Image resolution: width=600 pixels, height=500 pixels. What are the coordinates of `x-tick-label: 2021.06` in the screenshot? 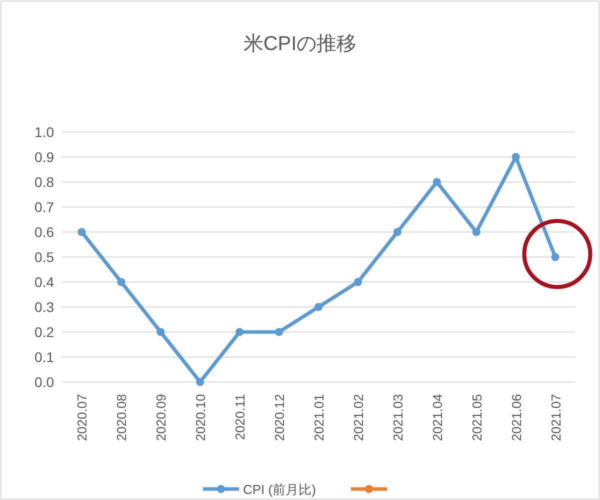 It's located at (516, 417).